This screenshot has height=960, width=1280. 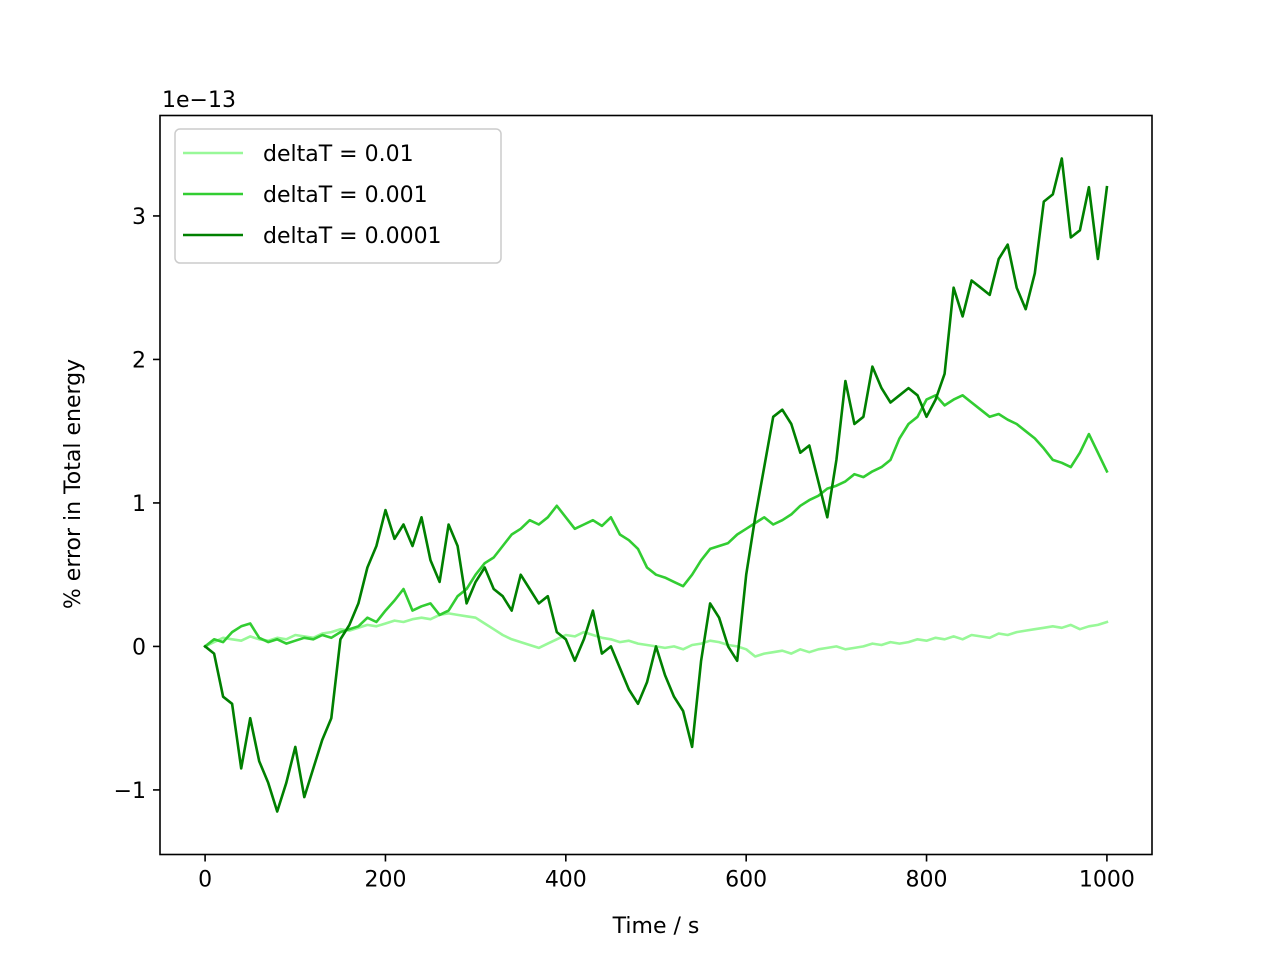 I want to click on y-tick-label: 1, so click(x=139, y=504).